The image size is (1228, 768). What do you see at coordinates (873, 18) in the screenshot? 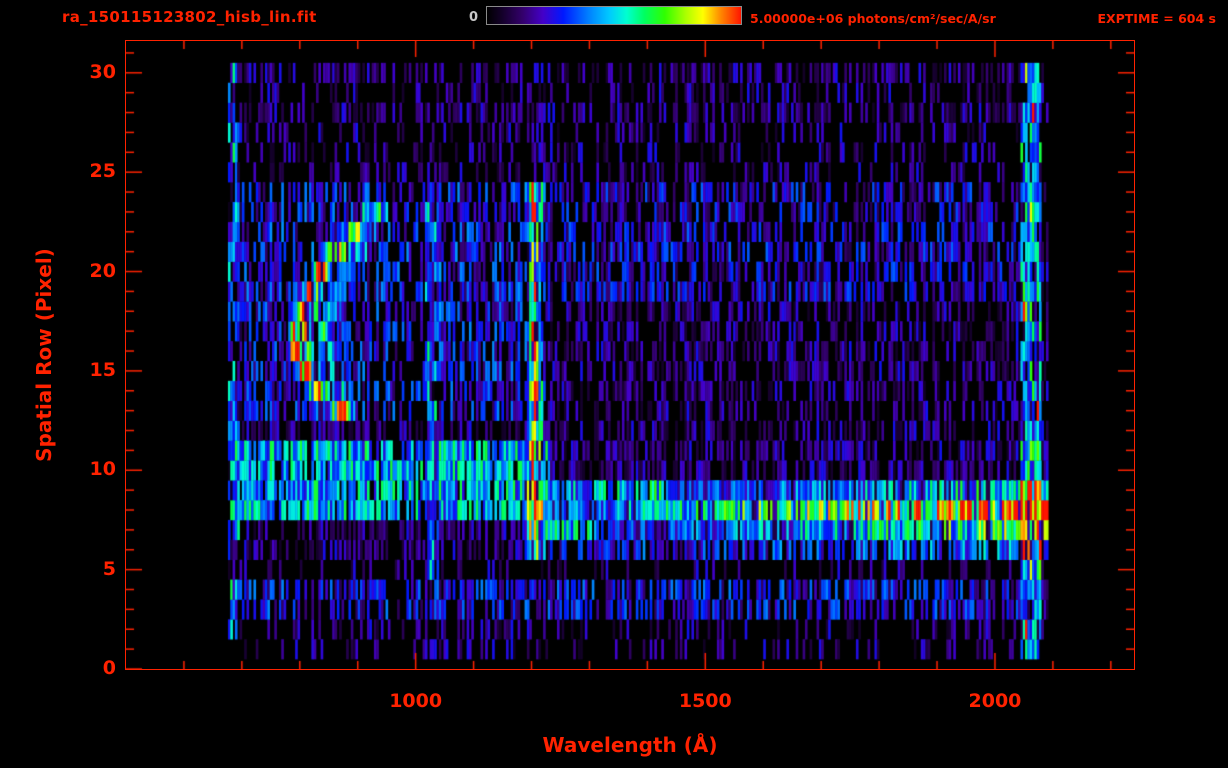
I see `colorbar-max-label: 5.00000e+06 photons/cm²/sec/A/sr` at bounding box center [873, 18].